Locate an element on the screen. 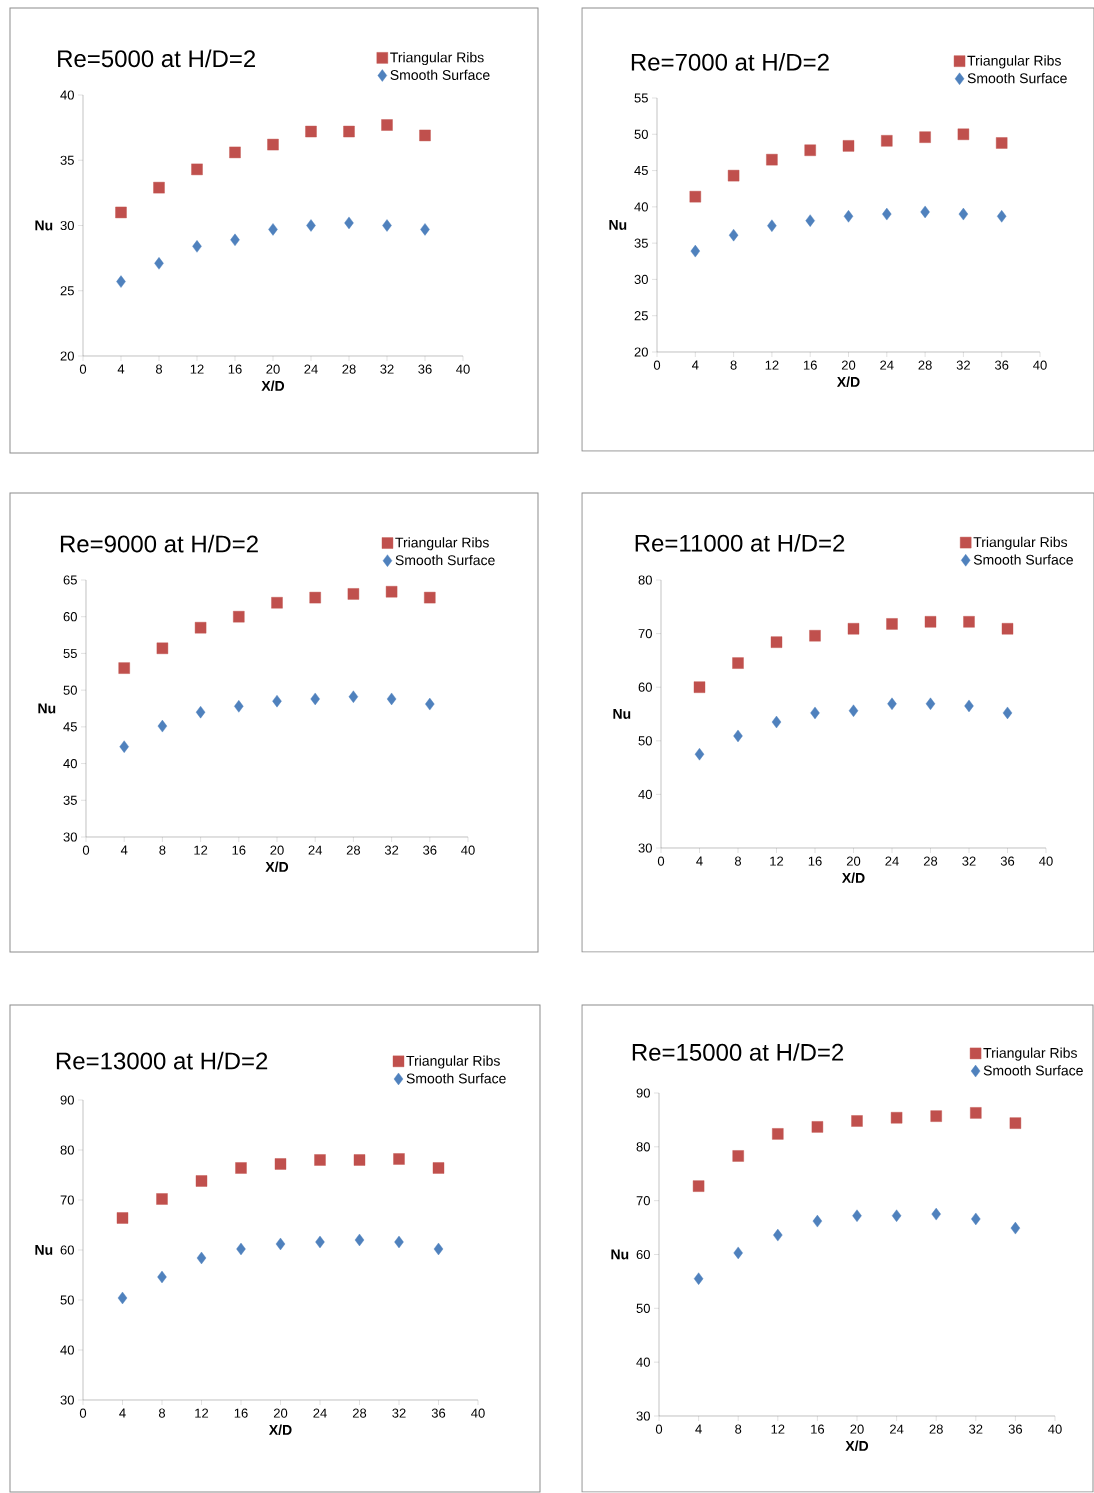 The height and width of the screenshot is (1493, 1094). y-tick-label: 45 is located at coordinates (70, 727).